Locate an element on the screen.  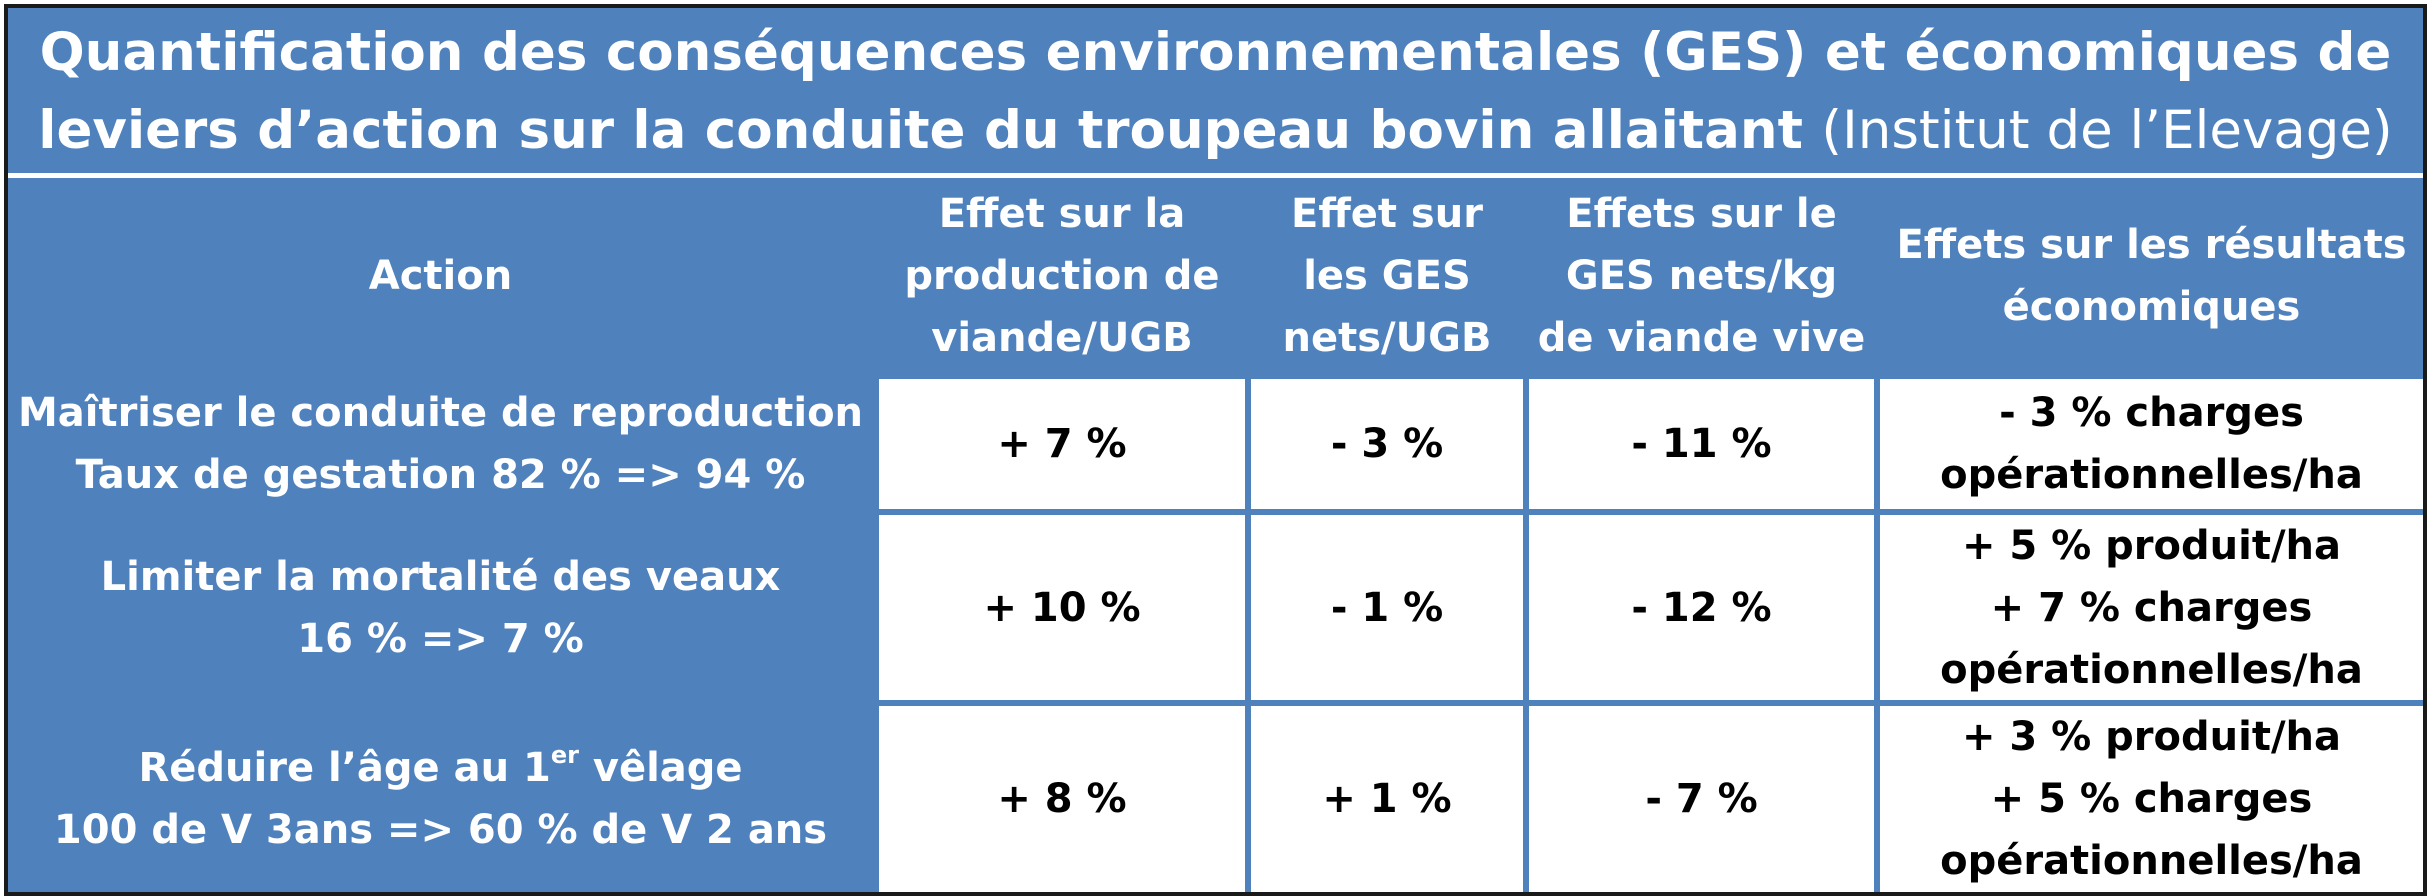
header-ges-kg: Effets sur le GES nets/kg de viande vive is located at coordinates (1701, 275).